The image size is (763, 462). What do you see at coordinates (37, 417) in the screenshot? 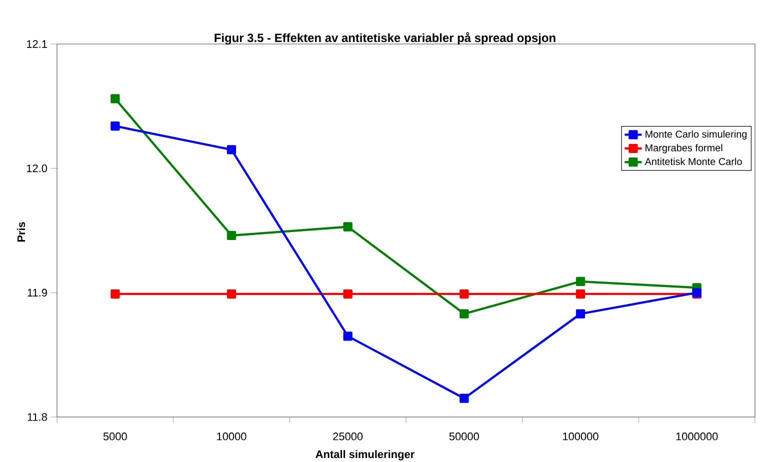
I see `y-tick-label: 11.8` at bounding box center [37, 417].